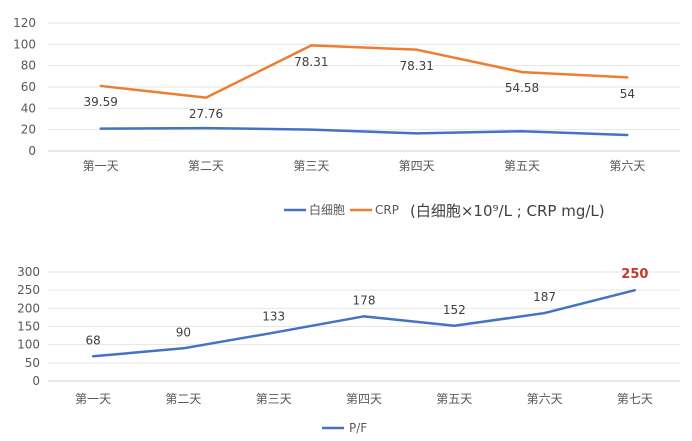 This screenshot has width=692, height=441. What do you see at coordinates (28, 108) in the screenshot?
I see `y-tick-label: 40` at bounding box center [28, 108].